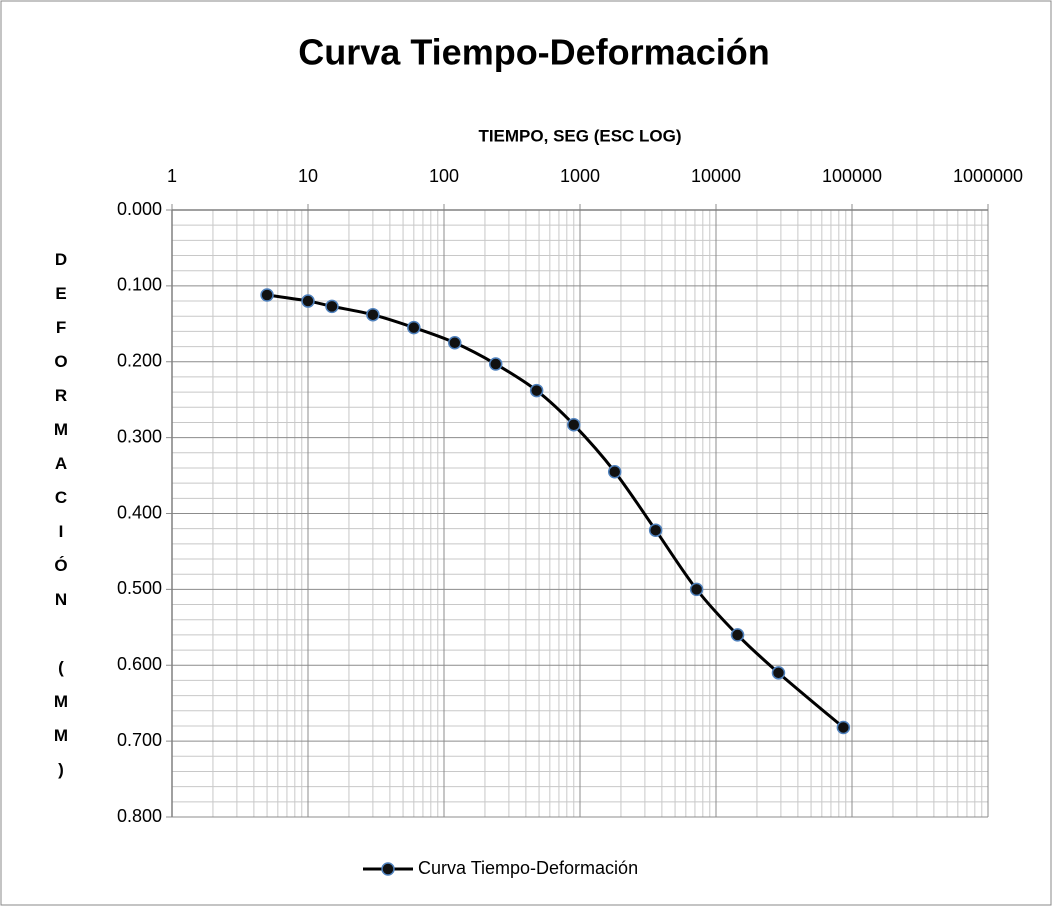 This screenshot has height=907, width=1053. Describe the element at coordinates (528, 868) in the screenshot. I see `legend-label: Curva Tiempo-Deformación` at that location.